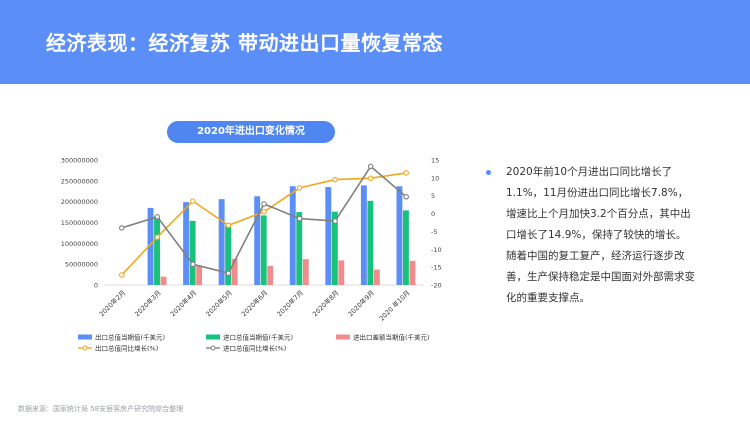  Describe the element at coordinates (79, 161) in the screenshot. I see `left-tick-label: 300000000` at that location.